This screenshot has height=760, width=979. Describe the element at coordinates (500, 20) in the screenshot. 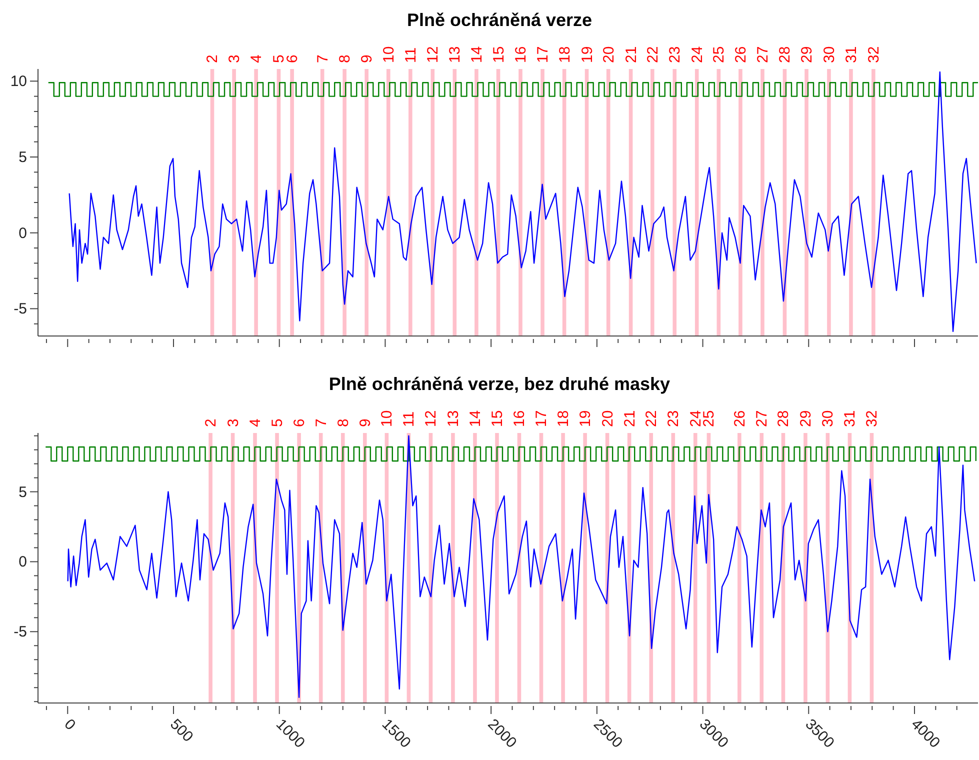

I see `chart-title: Plně ochráněná verze` at that location.